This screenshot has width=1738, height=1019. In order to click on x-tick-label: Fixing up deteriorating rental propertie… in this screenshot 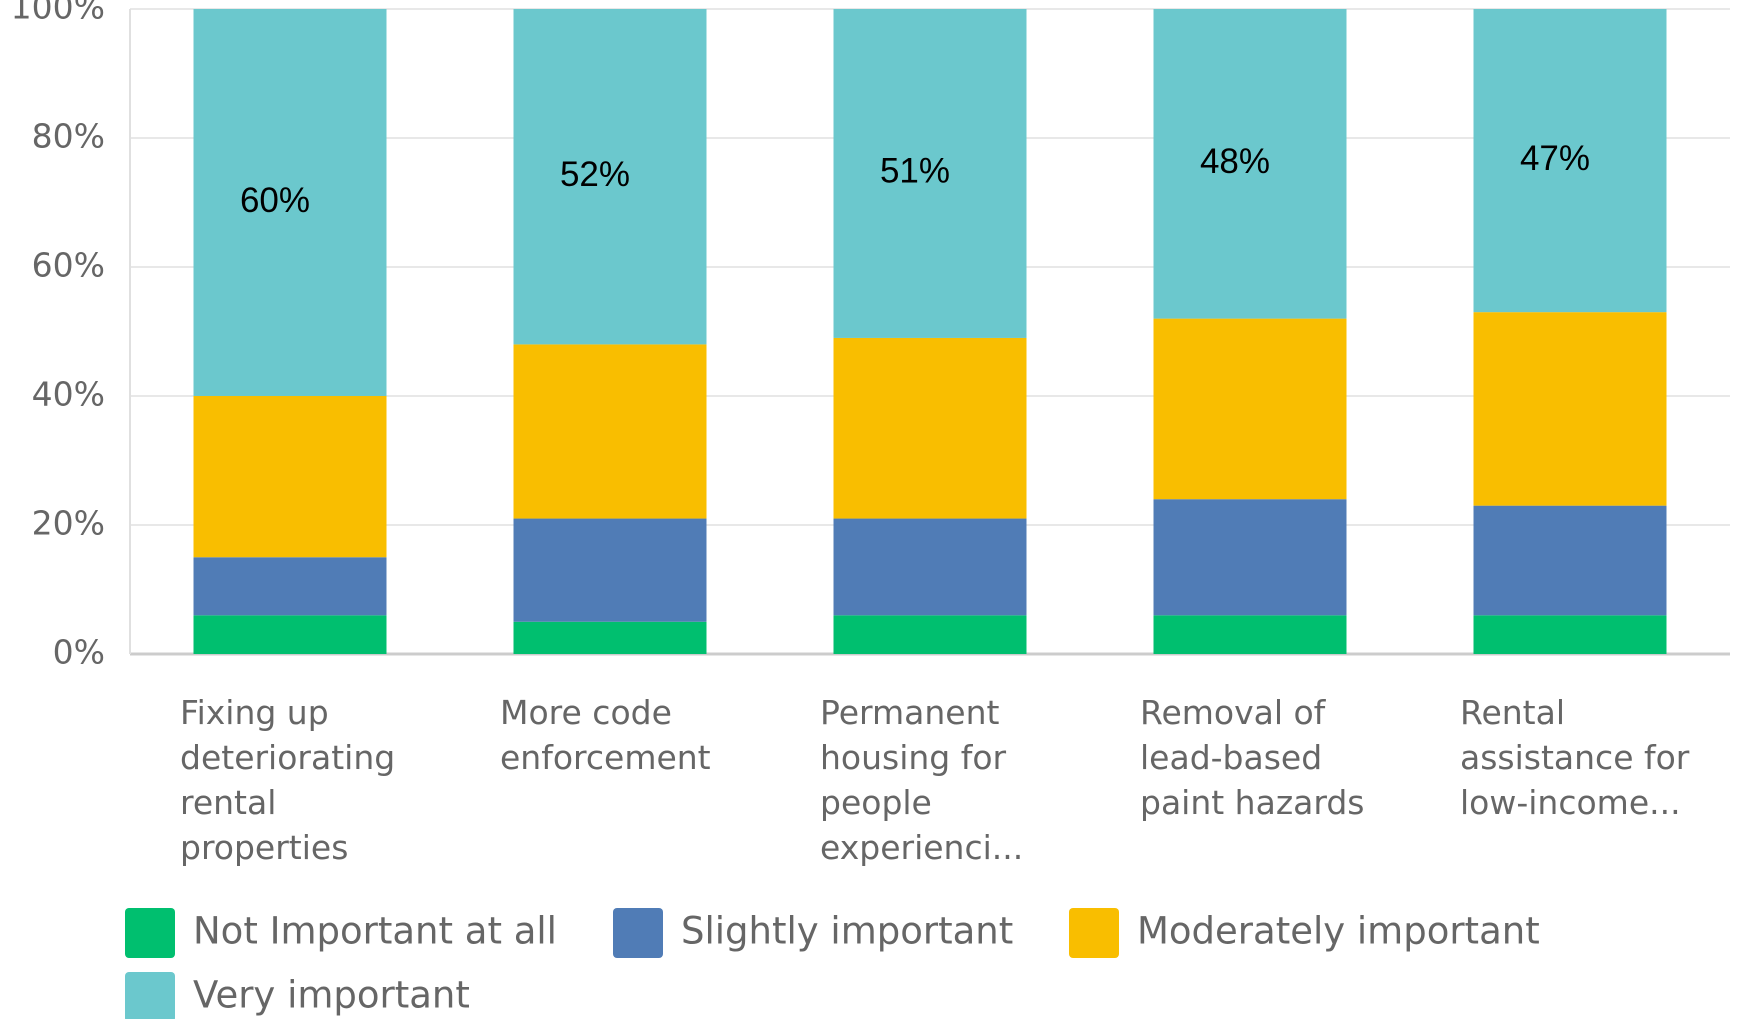, I will do `click(288, 780)`.